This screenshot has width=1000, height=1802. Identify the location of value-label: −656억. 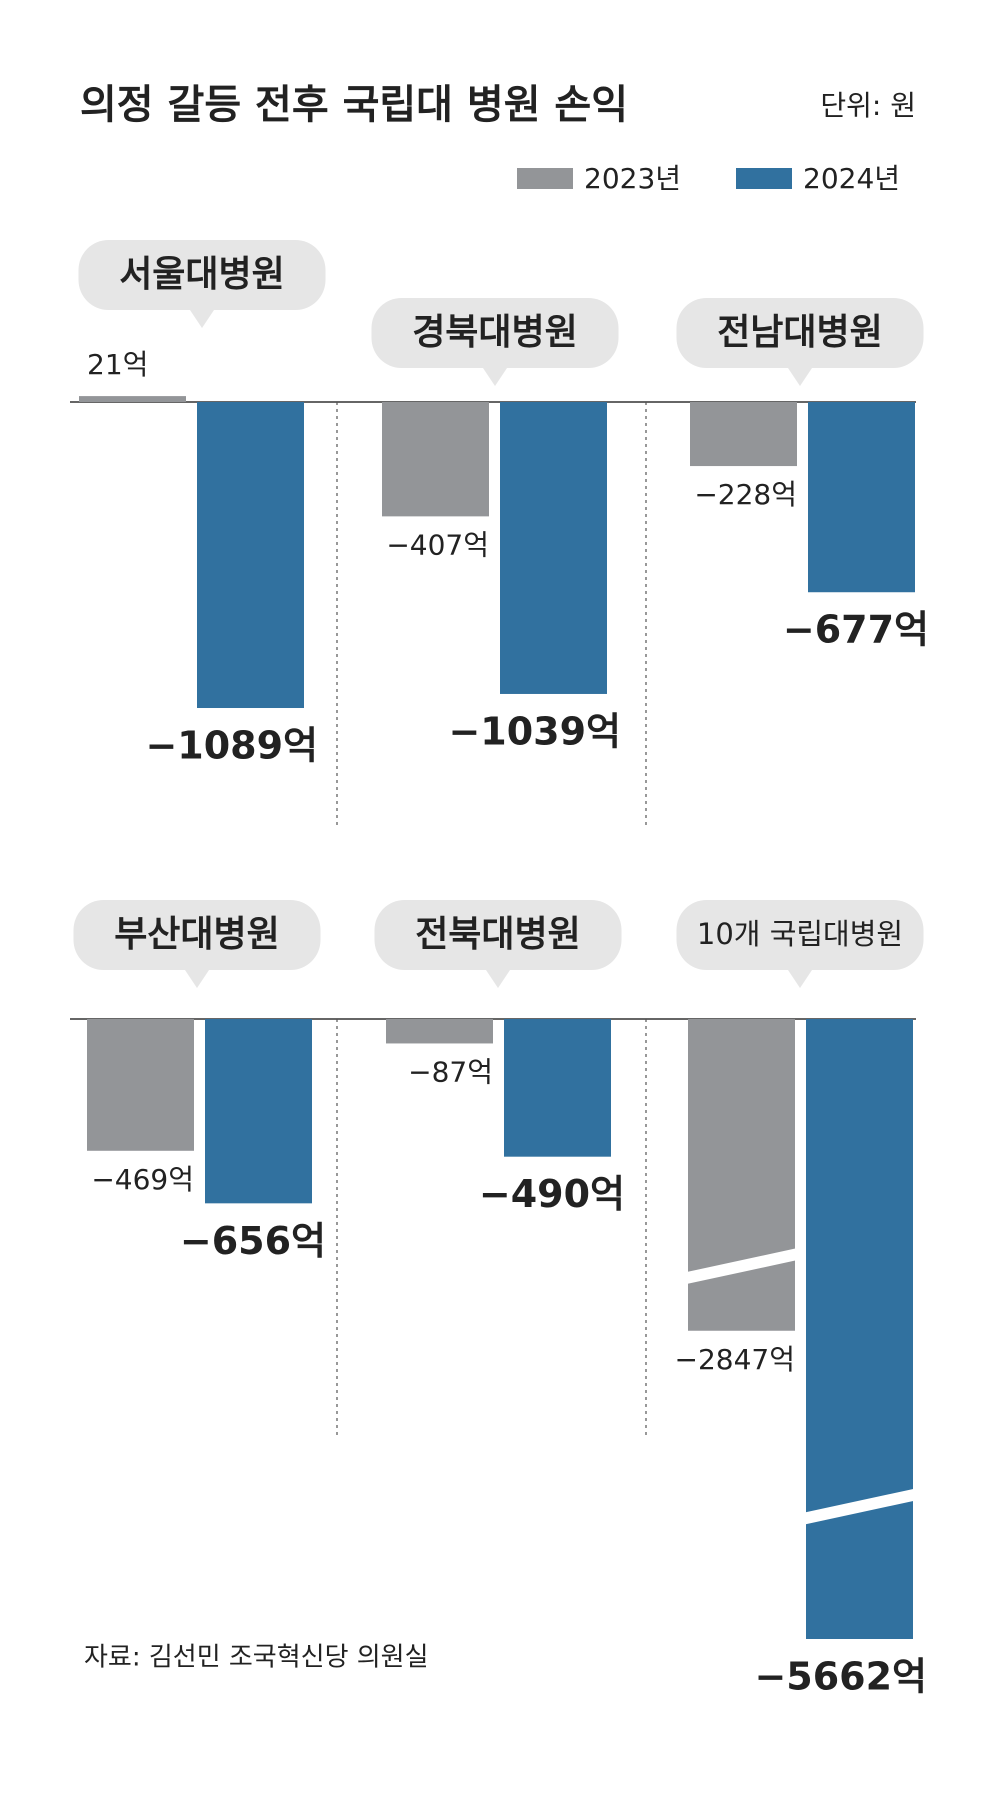
(253, 1241).